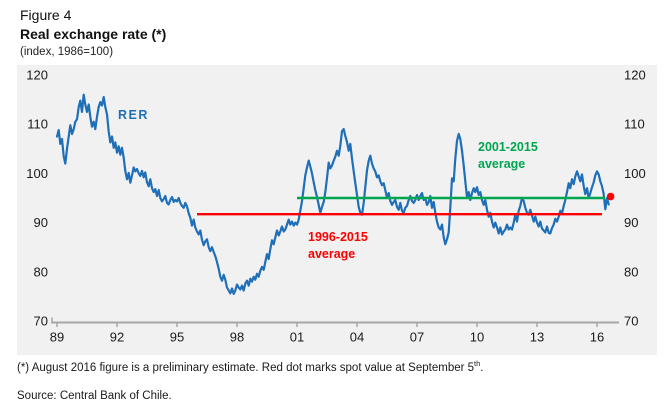  Describe the element at coordinates (237, 337) in the screenshot. I see `x-axis-tick-label: 98` at that location.